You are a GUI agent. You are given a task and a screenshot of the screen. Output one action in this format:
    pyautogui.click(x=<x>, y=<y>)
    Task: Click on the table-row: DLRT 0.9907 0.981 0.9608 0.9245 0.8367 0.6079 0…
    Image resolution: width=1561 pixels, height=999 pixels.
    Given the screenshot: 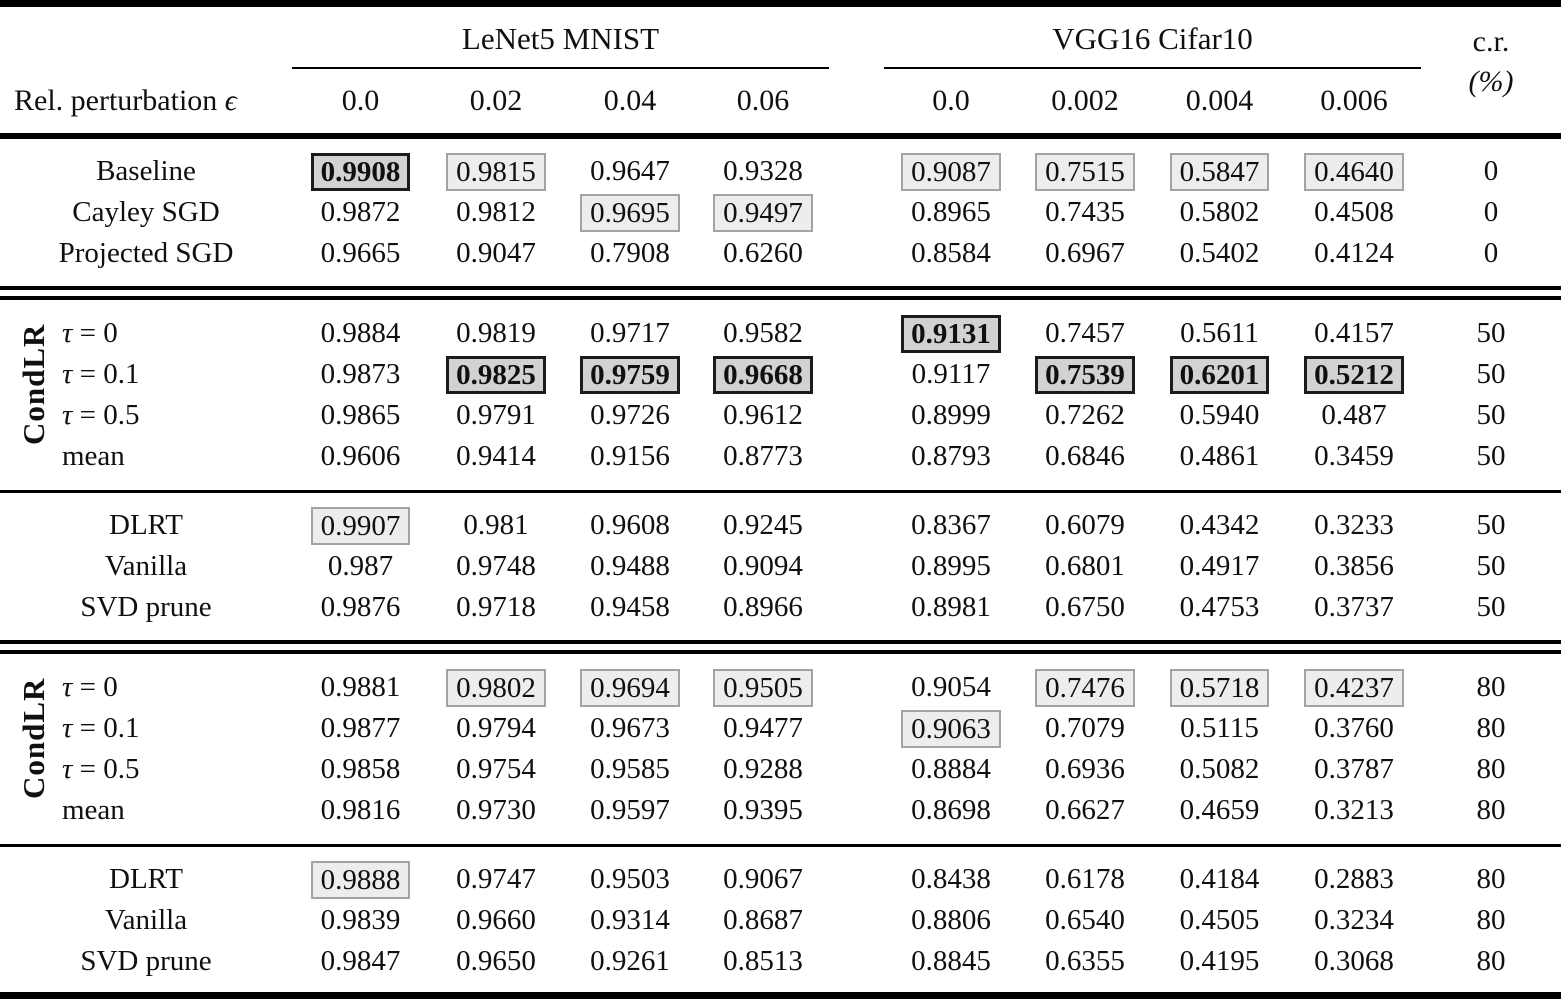 What is the action you would take?
    pyautogui.click(x=780, y=525)
    